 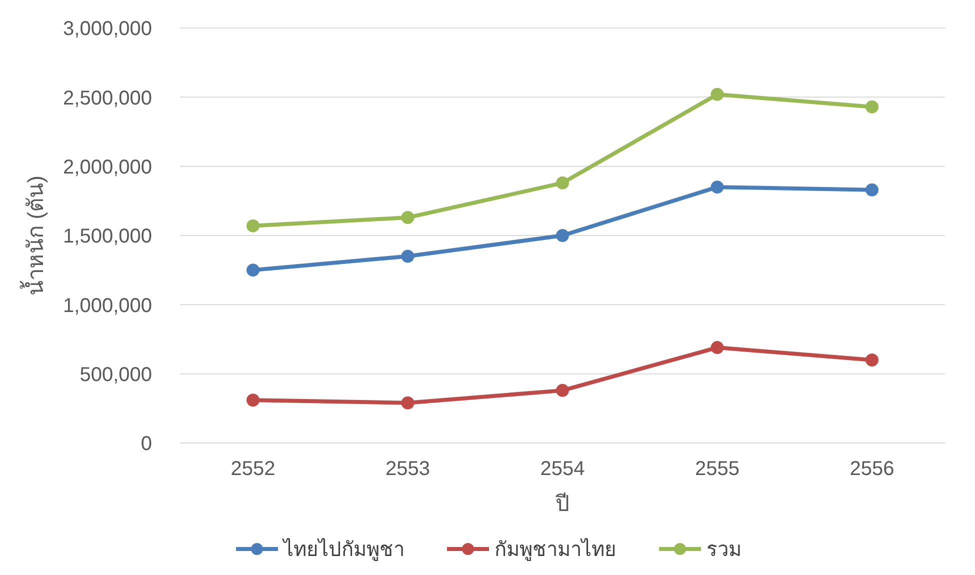 I want to click on y-tick-label: 1,000,000, so click(x=107, y=305).